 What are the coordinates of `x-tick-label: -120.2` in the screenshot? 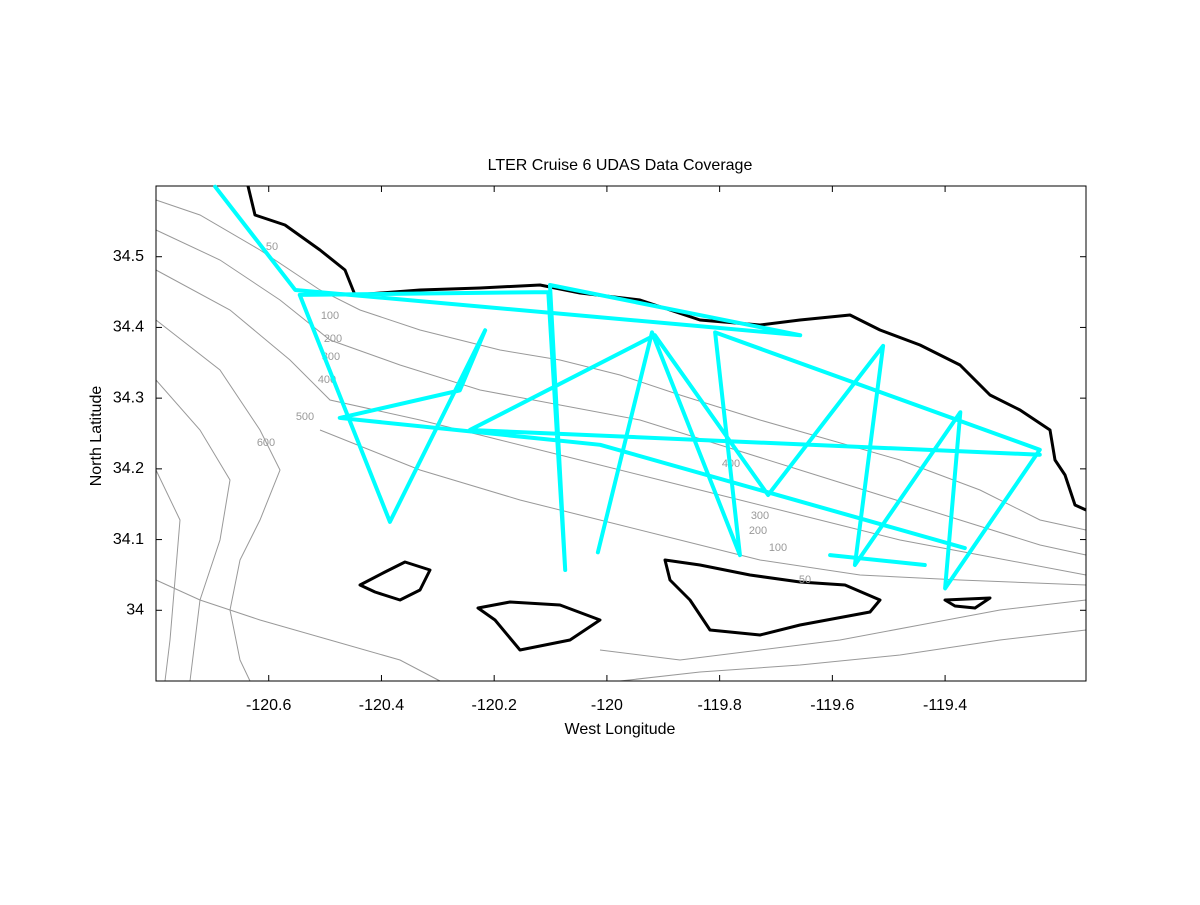 It's located at (493, 705).